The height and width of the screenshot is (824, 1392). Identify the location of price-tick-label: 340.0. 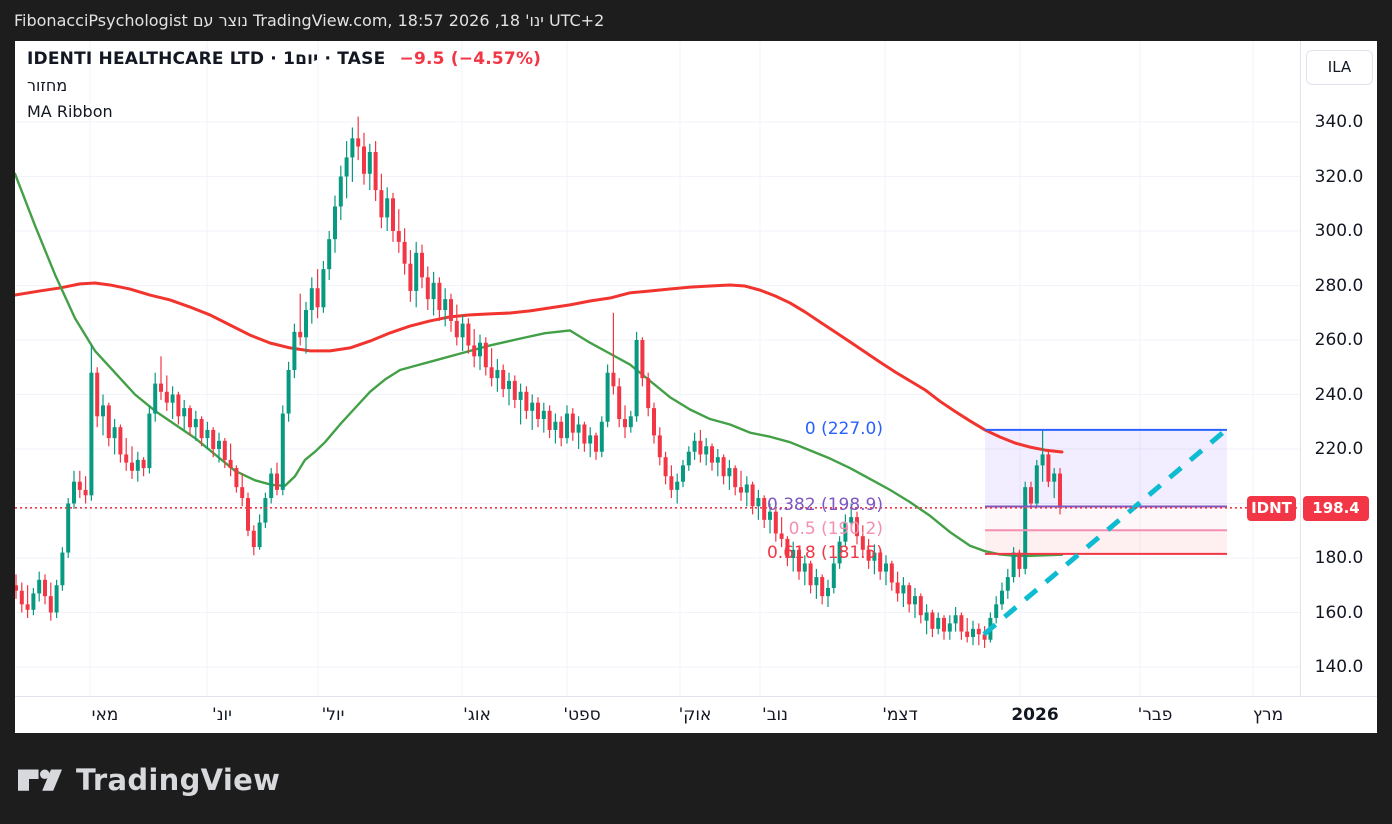
(1339, 122).